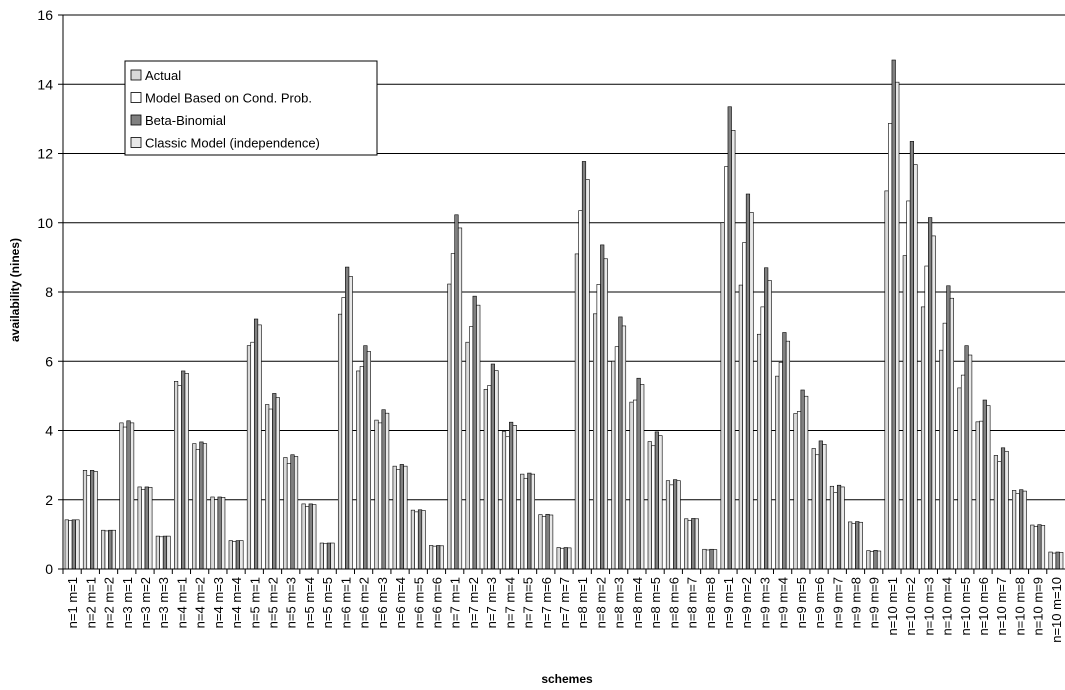 The height and width of the screenshot is (690, 1065). Describe the element at coordinates (673, 602) in the screenshot. I see `x-tick-label: n=8 m=6` at that location.